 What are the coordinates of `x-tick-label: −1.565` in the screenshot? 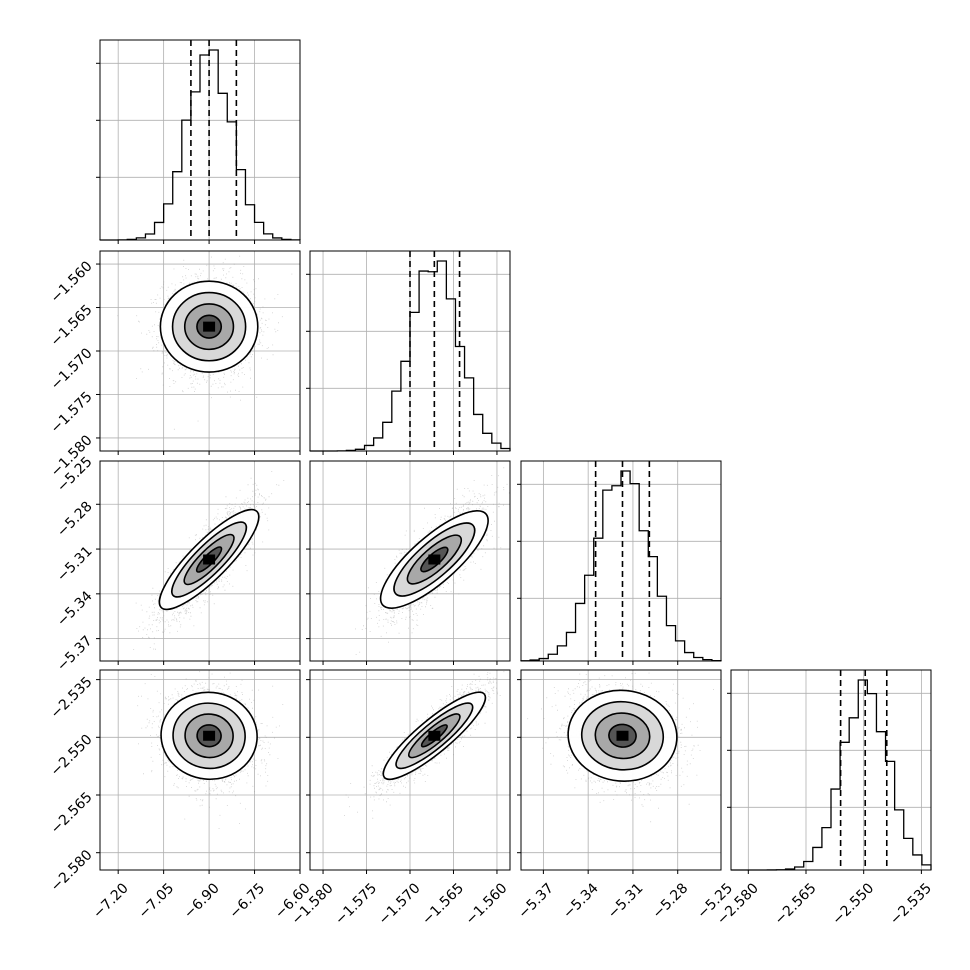 It's located at (443, 904).